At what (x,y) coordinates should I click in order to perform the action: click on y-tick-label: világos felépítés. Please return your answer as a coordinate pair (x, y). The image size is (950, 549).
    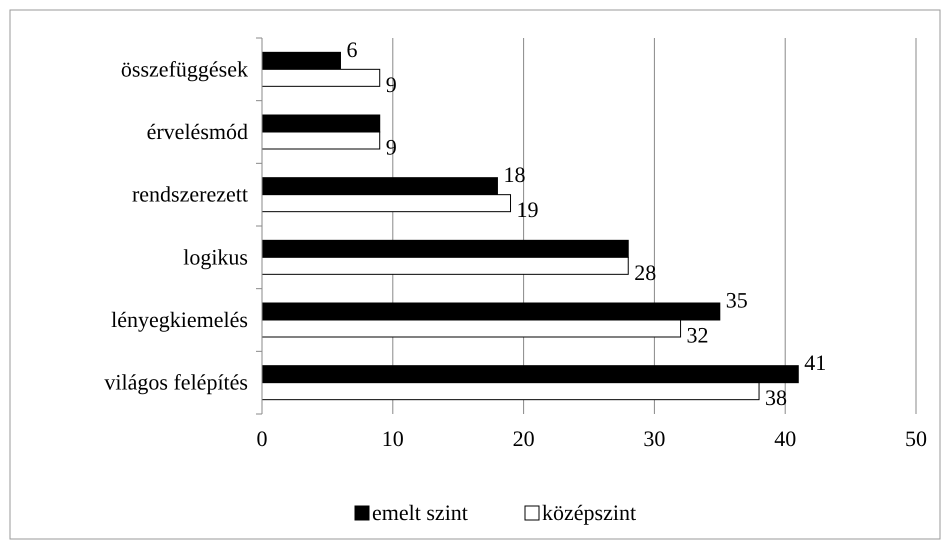
    Looking at the image, I should click on (176, 382).